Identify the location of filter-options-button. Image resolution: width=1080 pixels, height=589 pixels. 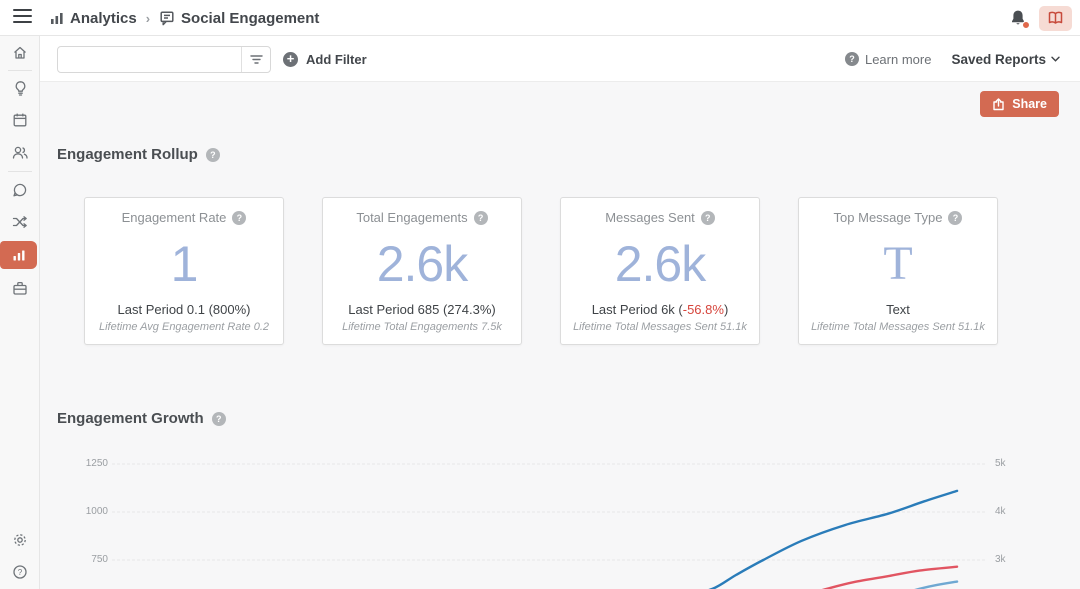
(255, 59).